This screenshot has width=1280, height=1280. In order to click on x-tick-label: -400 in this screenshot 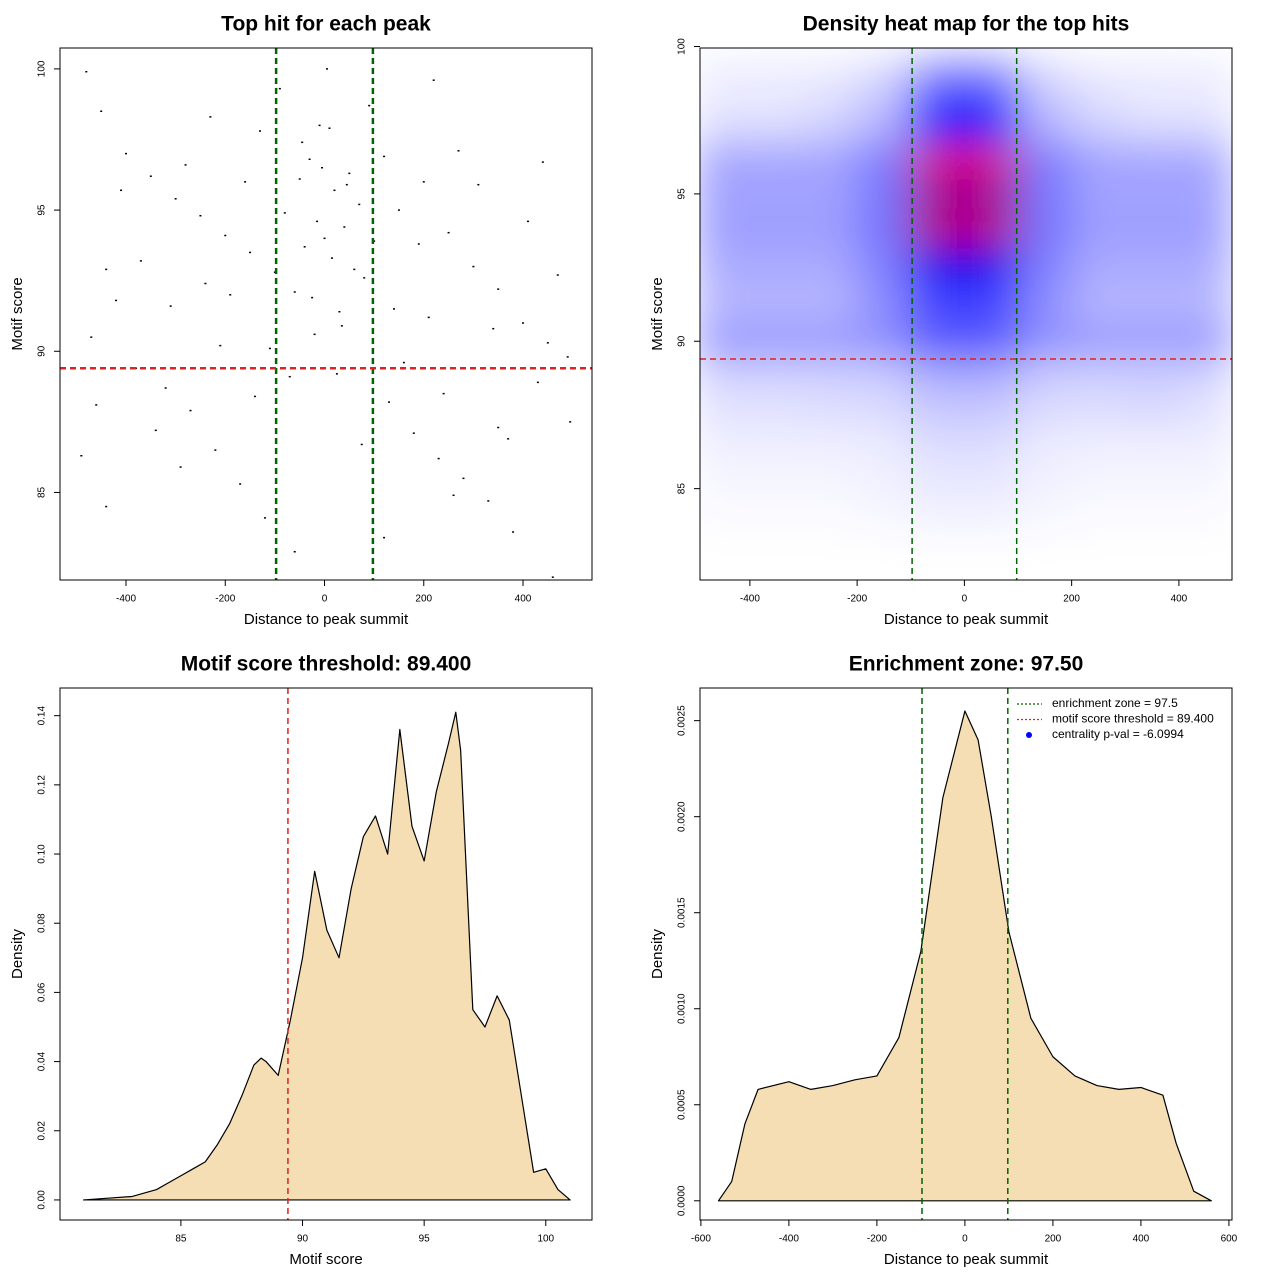, I will do `click(126, 599)`.